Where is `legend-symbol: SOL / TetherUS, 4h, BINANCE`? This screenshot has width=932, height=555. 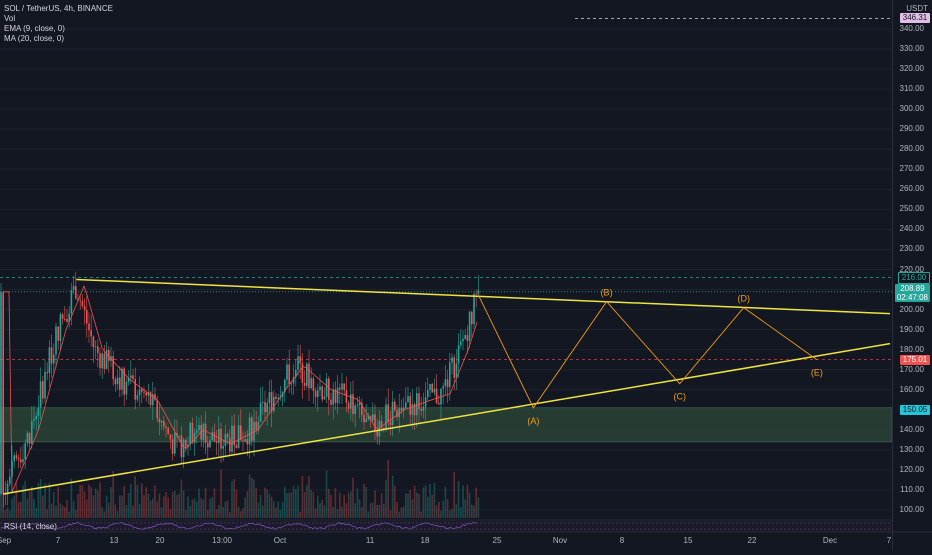 legend-symbol: SOL / TetherUS, 4h, BINANCE is located at coordinates (58, 8).